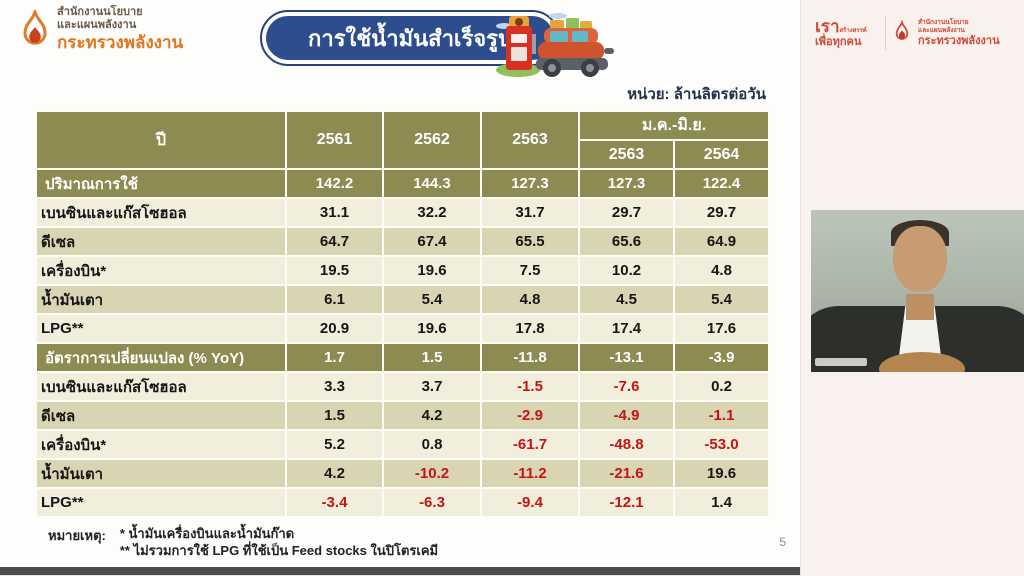  I want to click on table-cell: -1.5, so click(530, 386).